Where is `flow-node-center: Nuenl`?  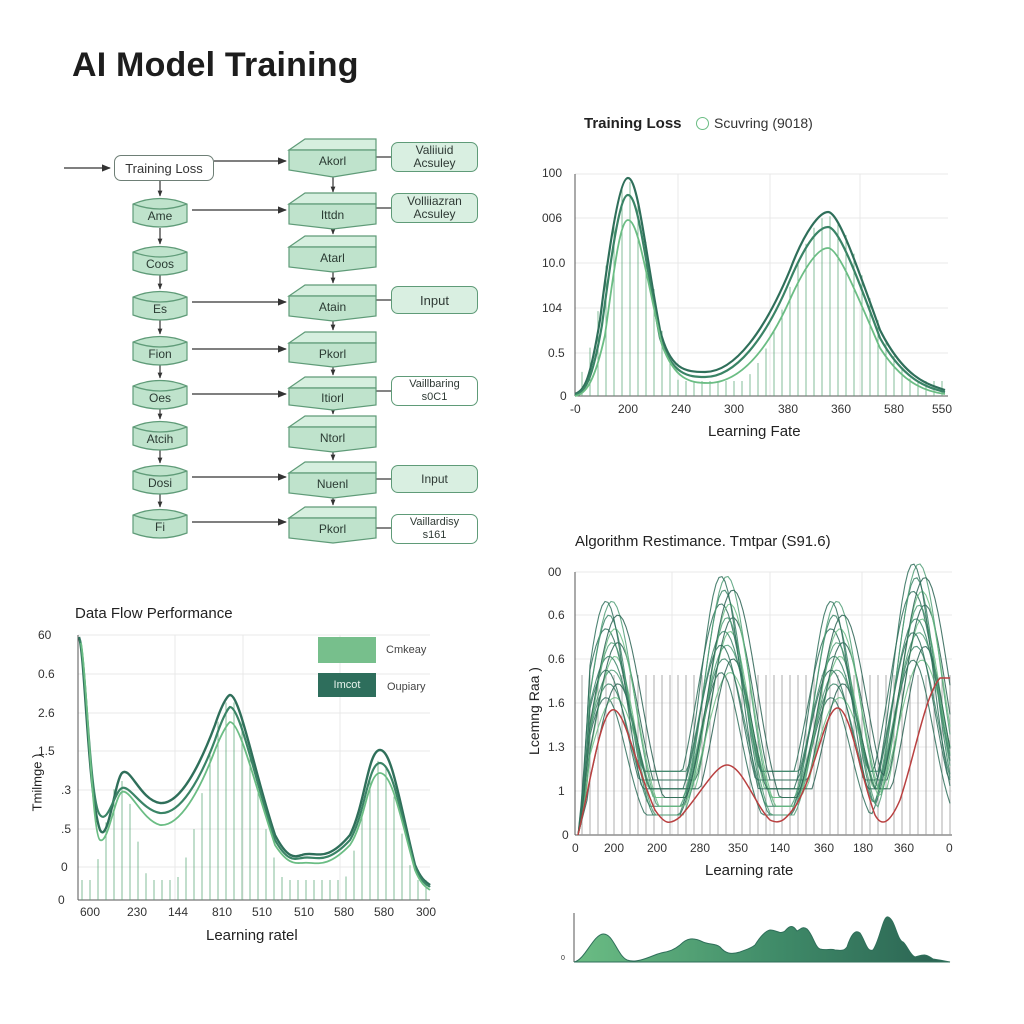
flow-node-center: Nuenl is located at coordinates (332, 484).